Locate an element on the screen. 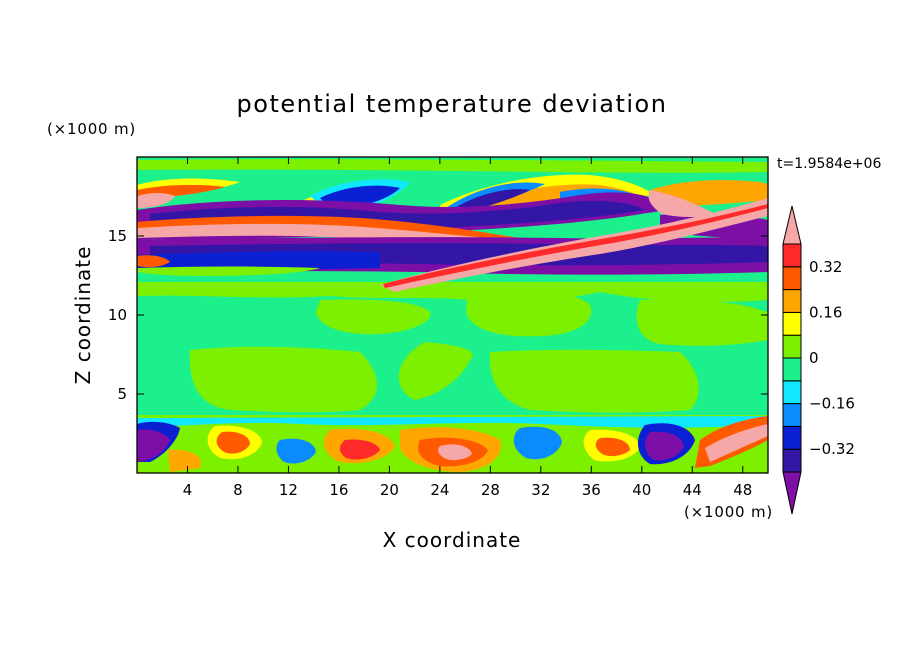 Image resolution: width=904 pixels, height=654 pixels. colorbar-tick-label: 0.16 is located at coordinates (825, 312).